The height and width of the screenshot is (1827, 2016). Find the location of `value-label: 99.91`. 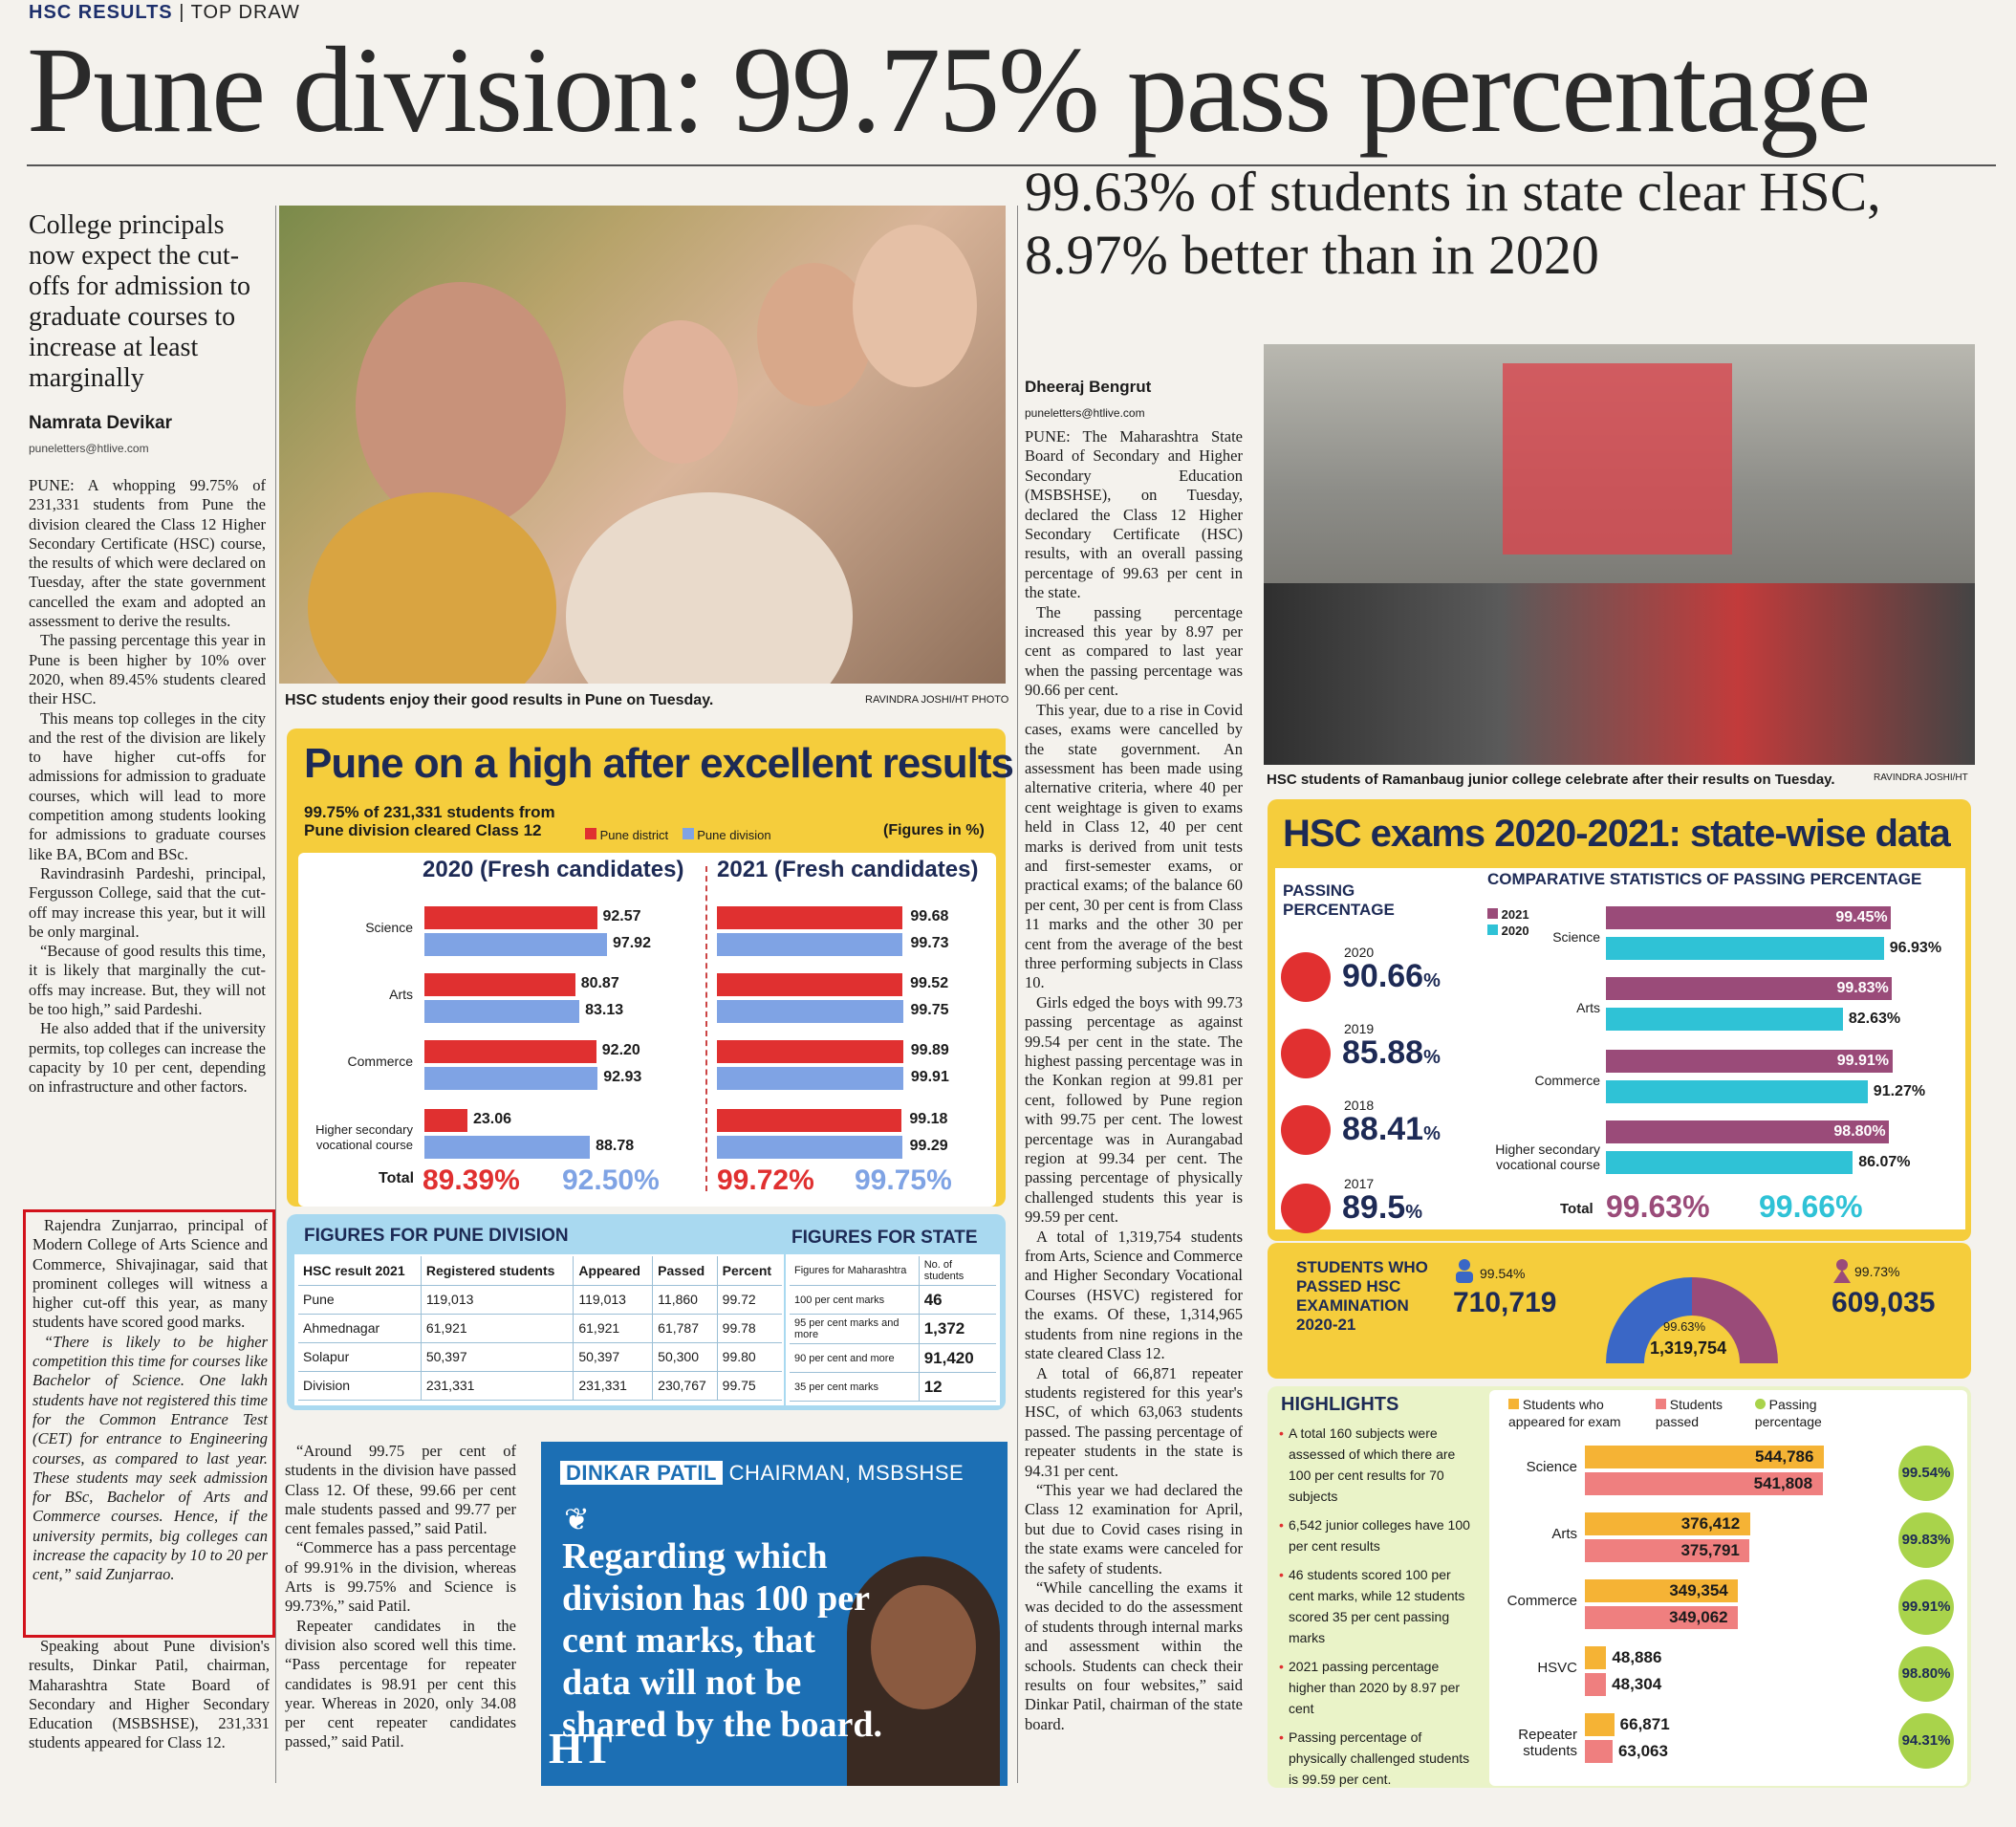

value-label: 99.91 is located at coordinates (929, 1077).